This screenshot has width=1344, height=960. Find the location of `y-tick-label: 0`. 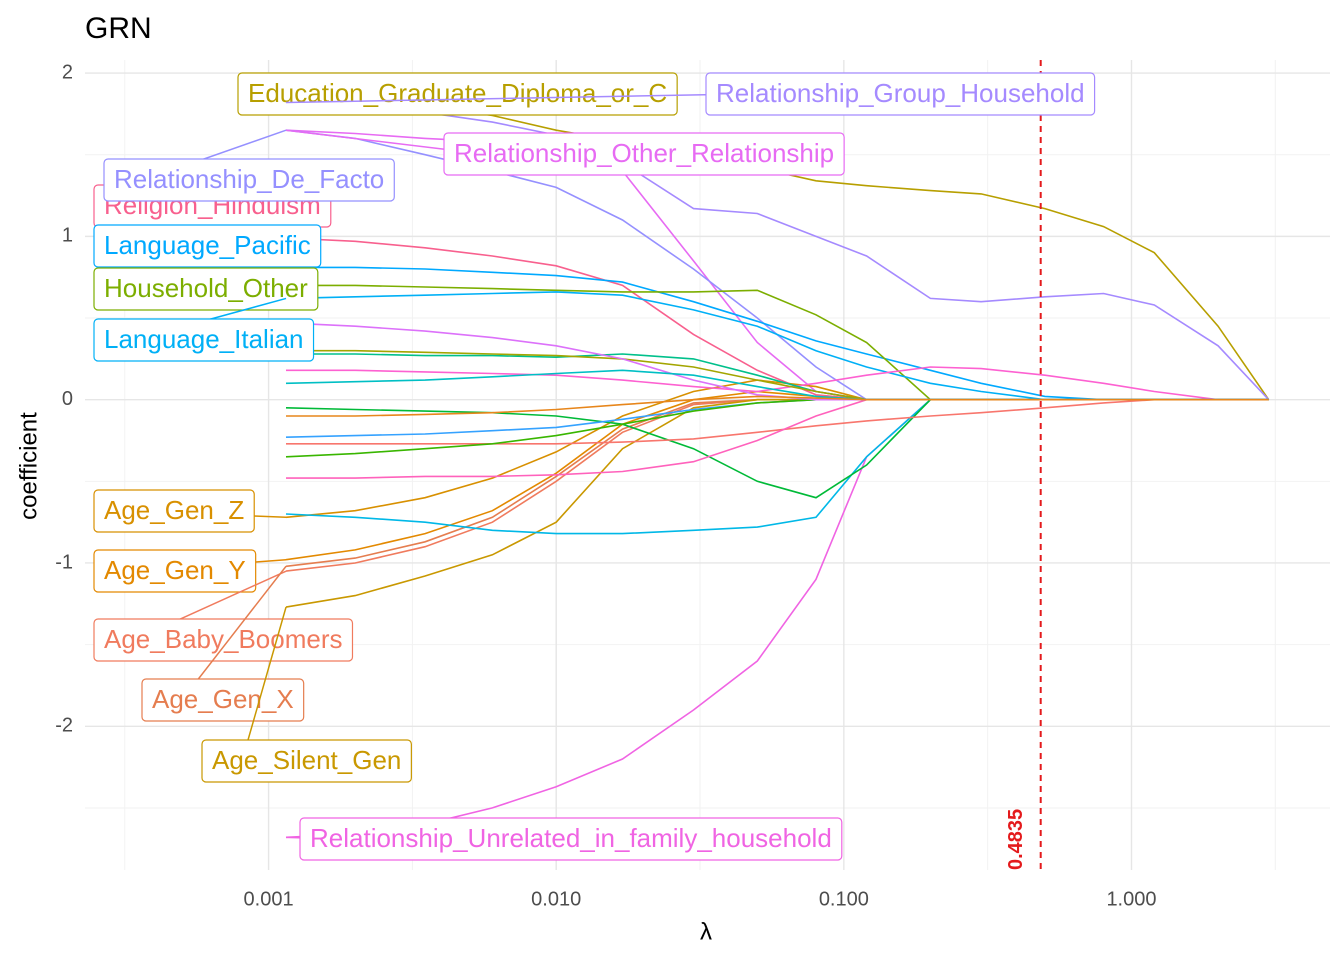

y-tick-label: 0 is located at coordinates (67, 399).